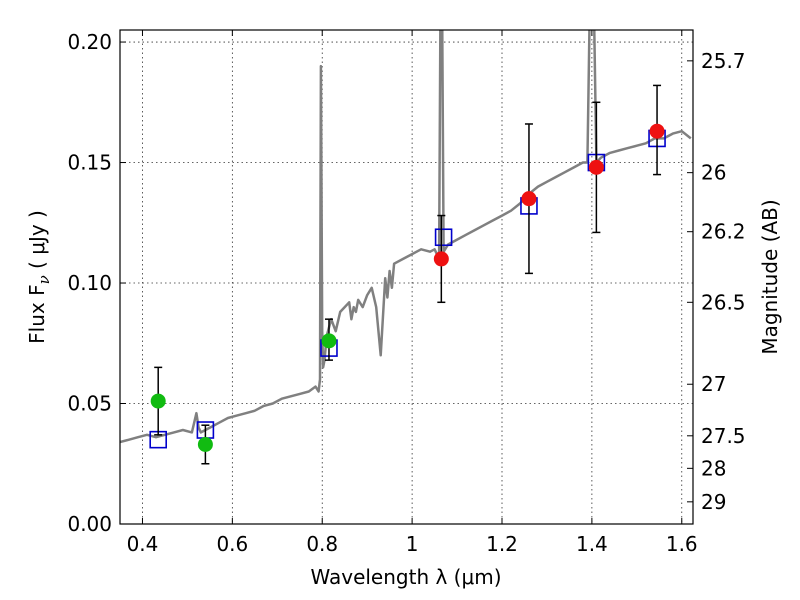  What do you see at coordinates (713, 468) in the screenshot?
I see `right-tick-label: 28` at bounding box center [713, 468].